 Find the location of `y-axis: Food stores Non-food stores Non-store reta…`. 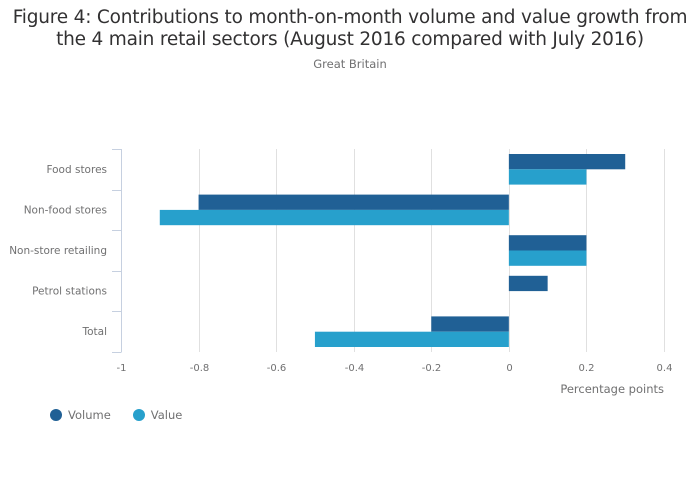

y-axis: Food stores Non-food stores Non-store reta… is located at coordinates (65, 251).